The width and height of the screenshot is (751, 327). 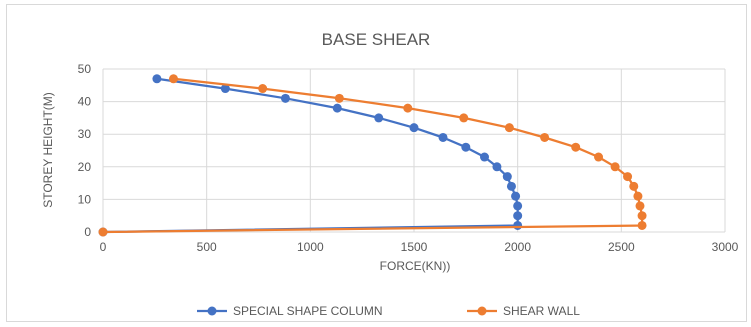 I want to click on y-tick-label: 40, so click(x=85, y=102).